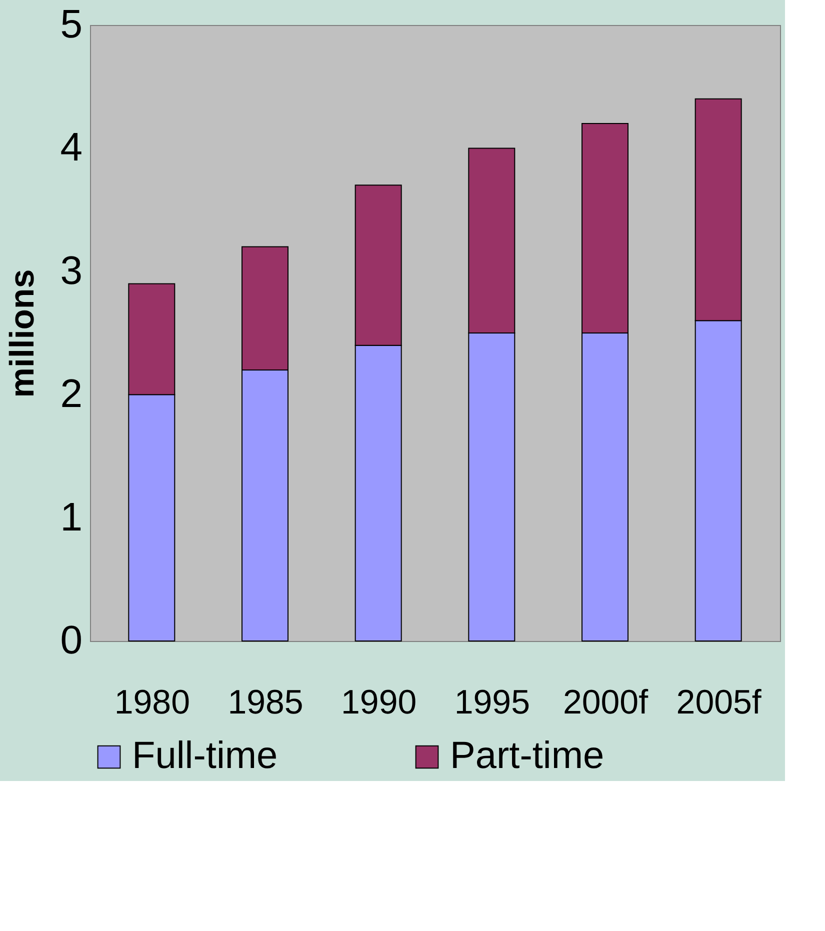 This screenshot has height=931, width=825. I want to click on y-tick-label: 0, so click(71, 640).